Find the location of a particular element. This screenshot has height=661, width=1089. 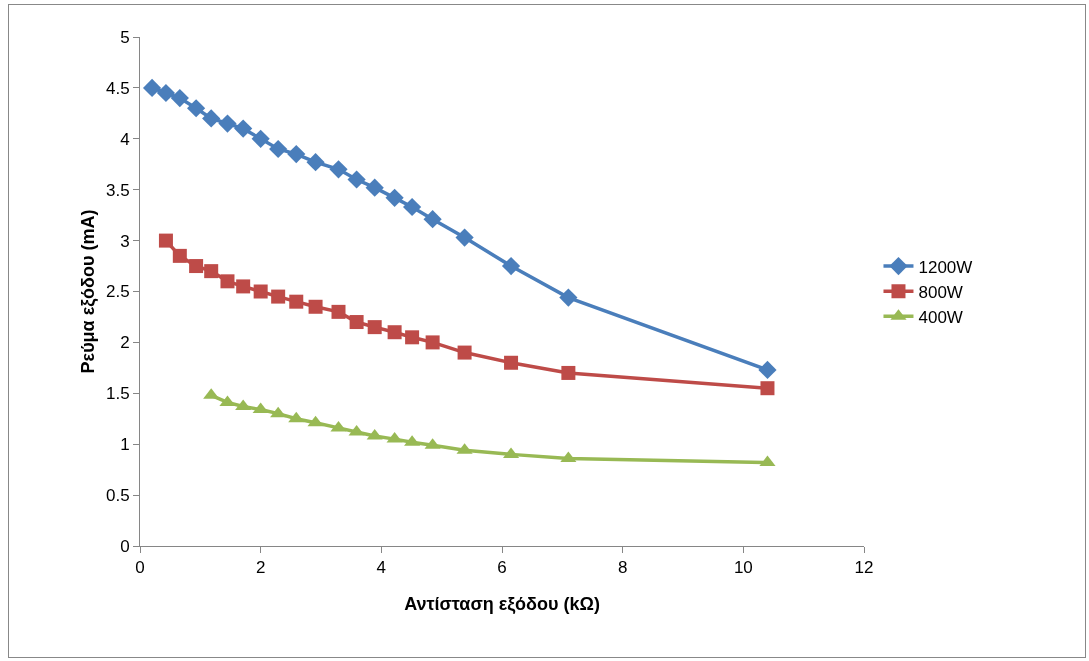

y-tick-label: 0 is located at coordinates (125, 546).